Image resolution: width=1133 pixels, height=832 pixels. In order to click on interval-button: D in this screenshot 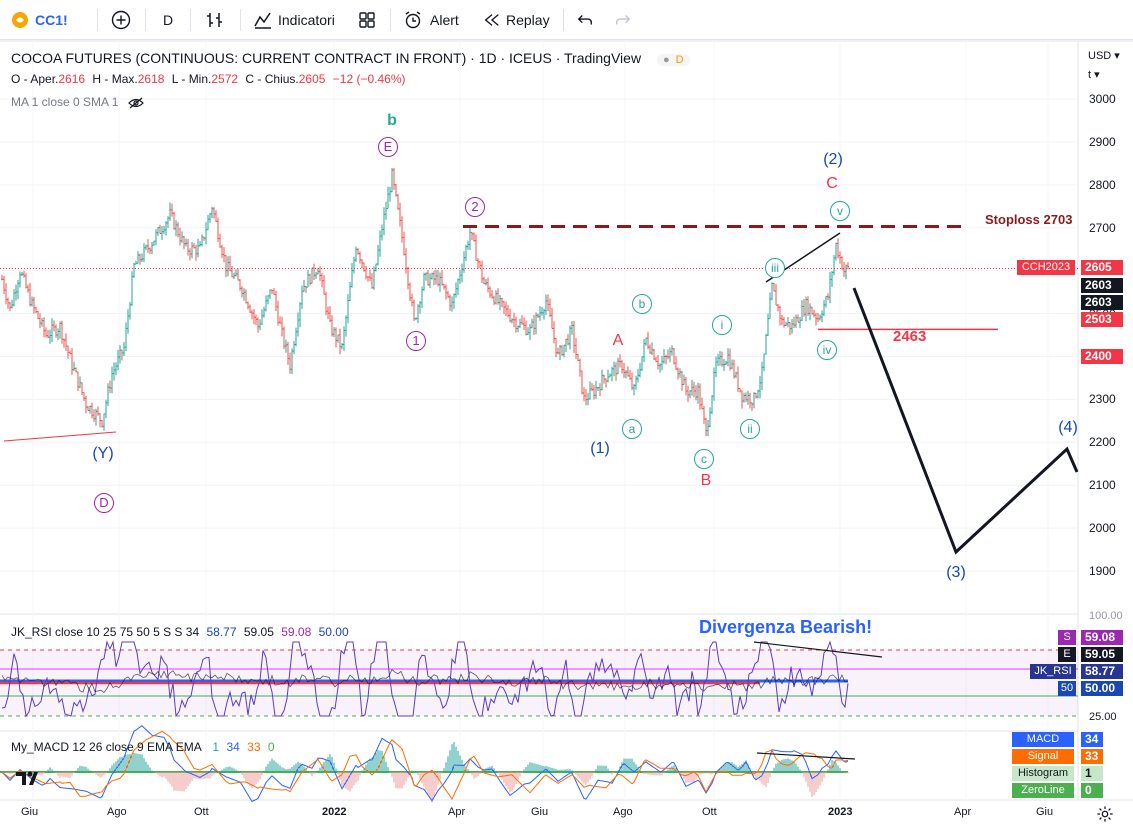, I will do `click(168, 20)`.